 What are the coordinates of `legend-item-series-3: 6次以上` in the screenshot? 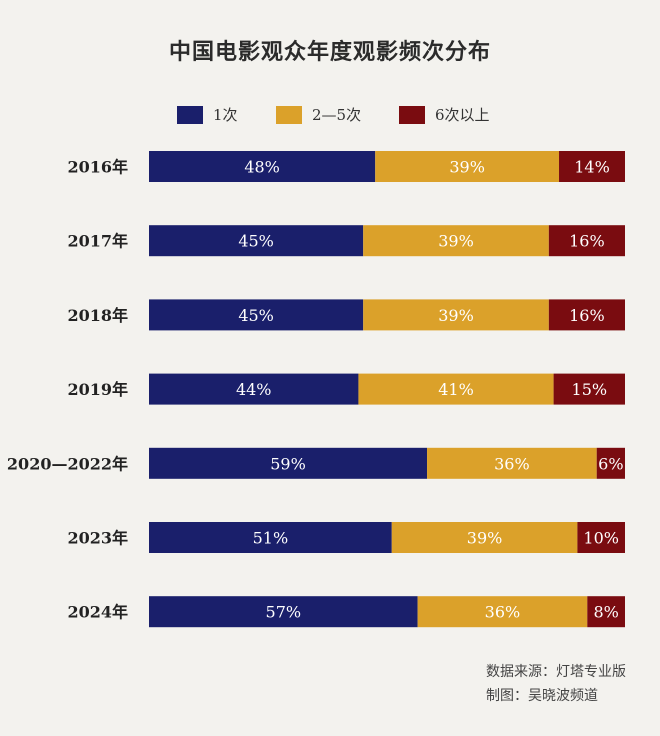 It's located at (444, 114).